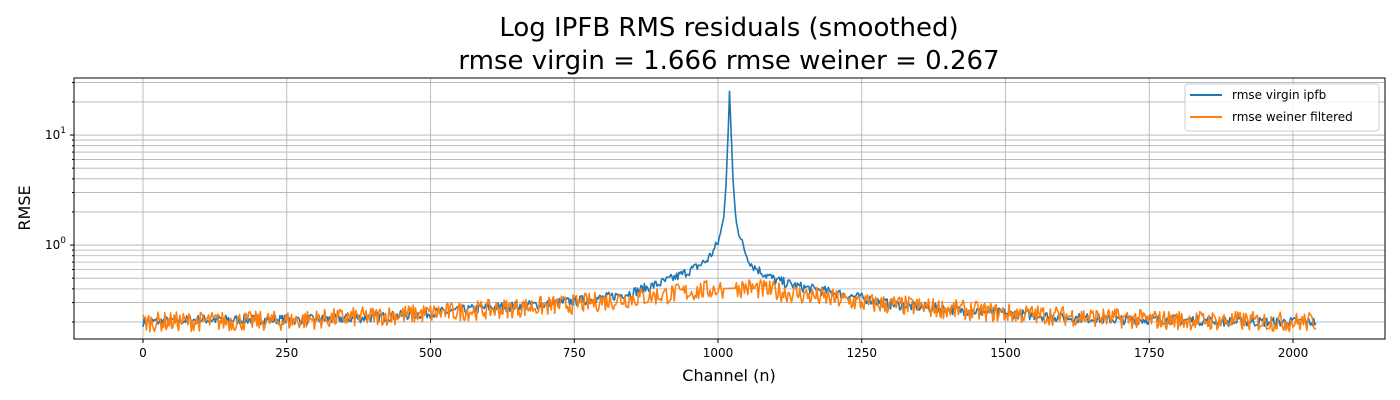 The width and height of the screenshot is (1400, 400). I want to click on y-axis-label: RMSE, so click(24, 207).